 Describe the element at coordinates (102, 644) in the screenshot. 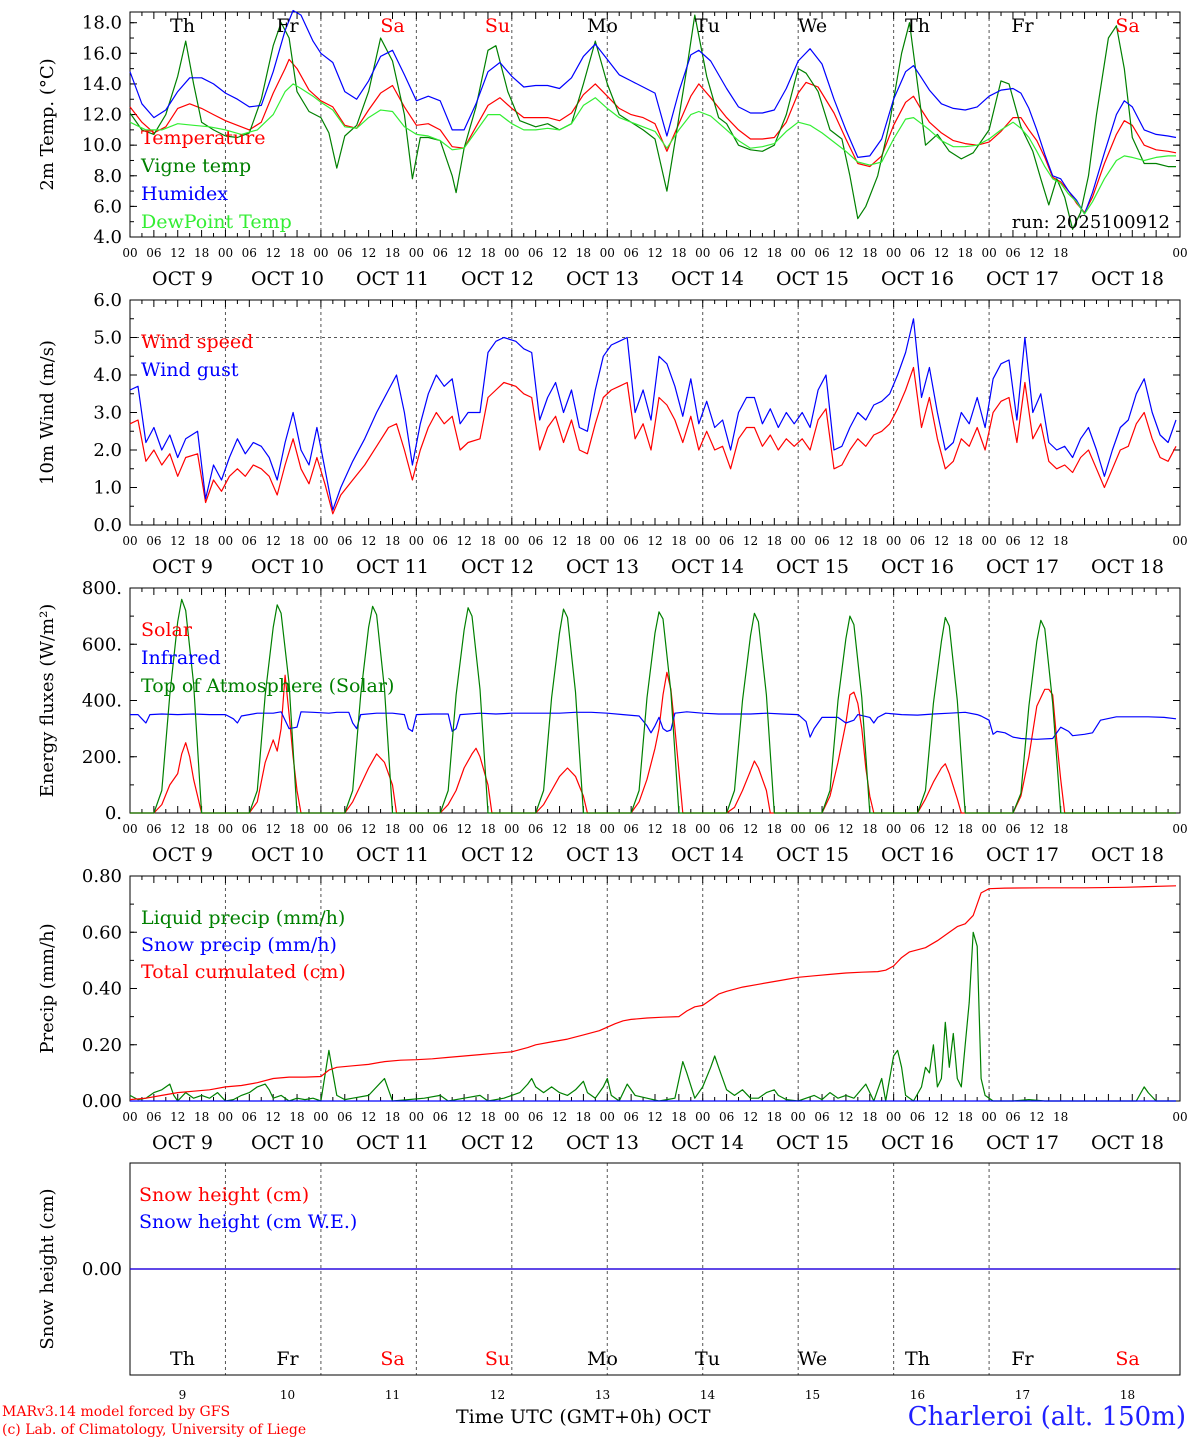

I see `y-tick-label: 600.` at that location.